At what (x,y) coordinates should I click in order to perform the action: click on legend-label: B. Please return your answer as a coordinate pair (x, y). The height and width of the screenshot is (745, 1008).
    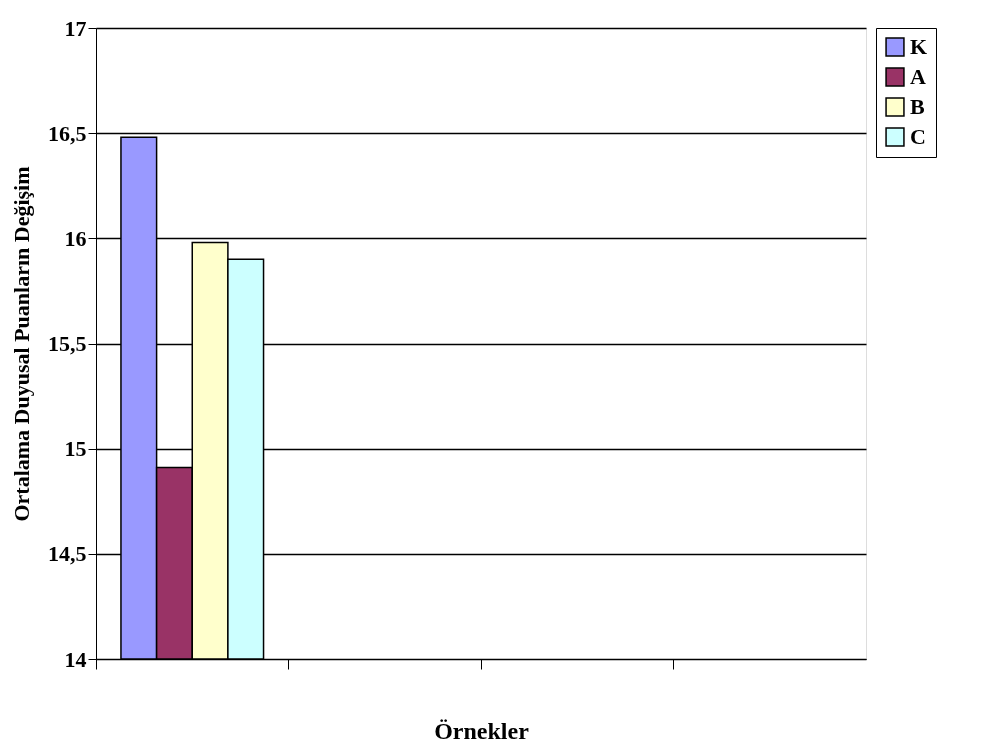
    Looking at the image, I should click on (917, 106).